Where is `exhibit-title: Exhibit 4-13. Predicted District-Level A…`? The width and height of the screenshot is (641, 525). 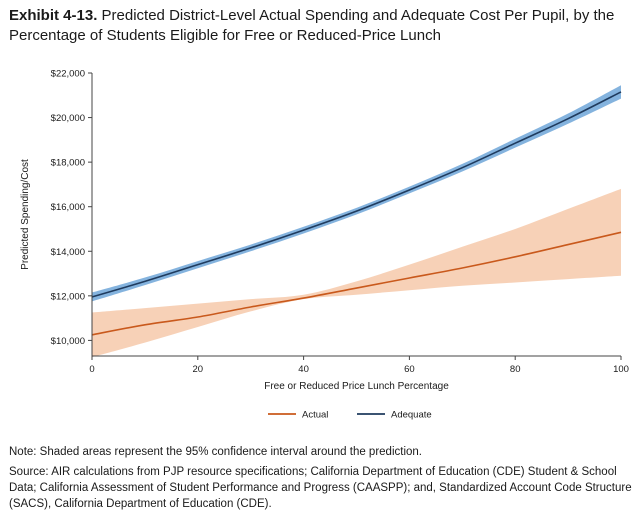 exhibit-title: Exhibit 4-13. Predicted District-Level A… is located at coordinates (321, 26).